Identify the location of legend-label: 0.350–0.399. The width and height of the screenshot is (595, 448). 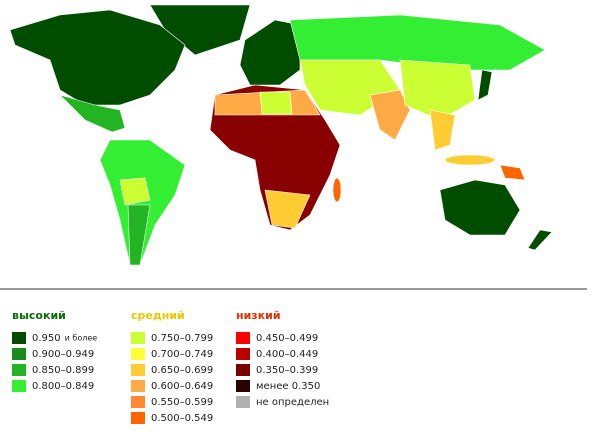
(287, 370).